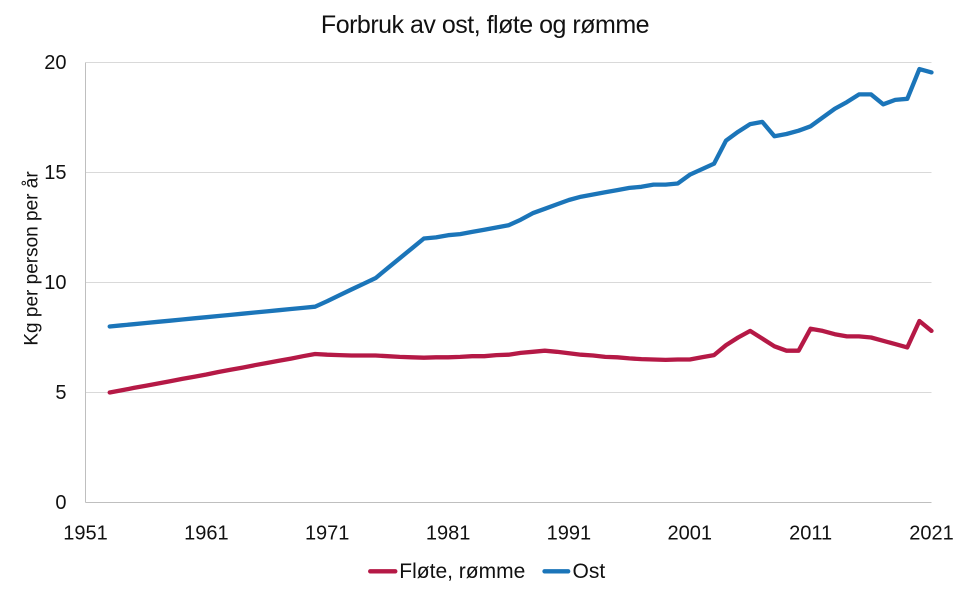 The image size is (970, 597). What do you see at coordinates (55, 173) in the screenshot?
I see `svg-text: 15` at bounding box center [55, 173].